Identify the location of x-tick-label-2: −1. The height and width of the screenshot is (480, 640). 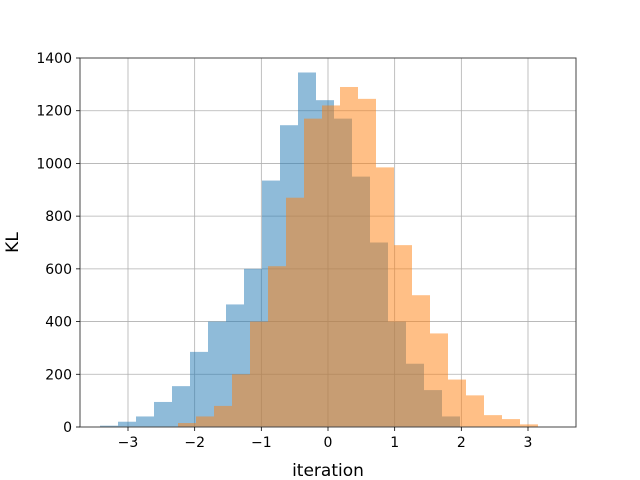
(261, 443).